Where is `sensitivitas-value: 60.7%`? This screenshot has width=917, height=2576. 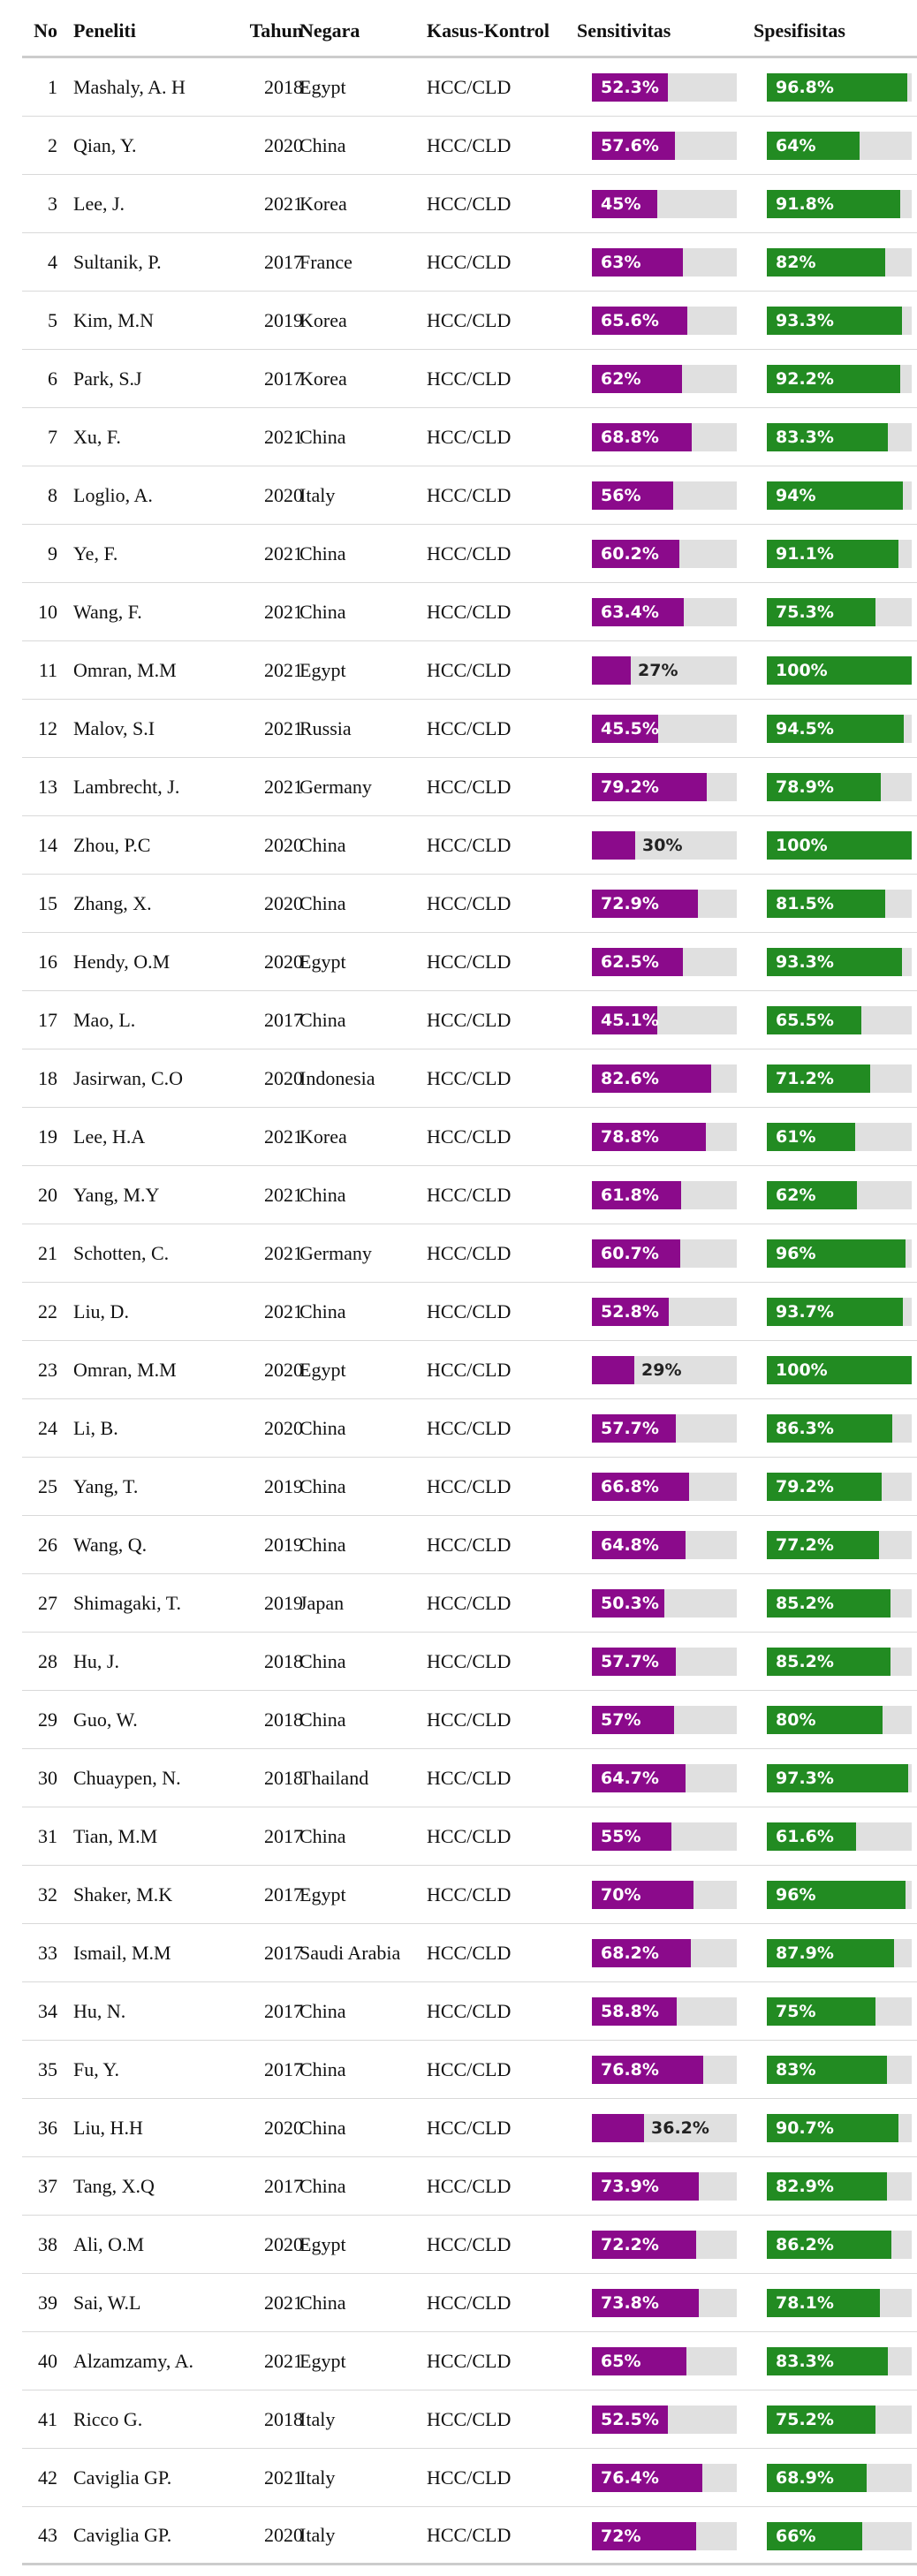
sensitivitas-value: 60.7% is located at coordinates (630, 1253).